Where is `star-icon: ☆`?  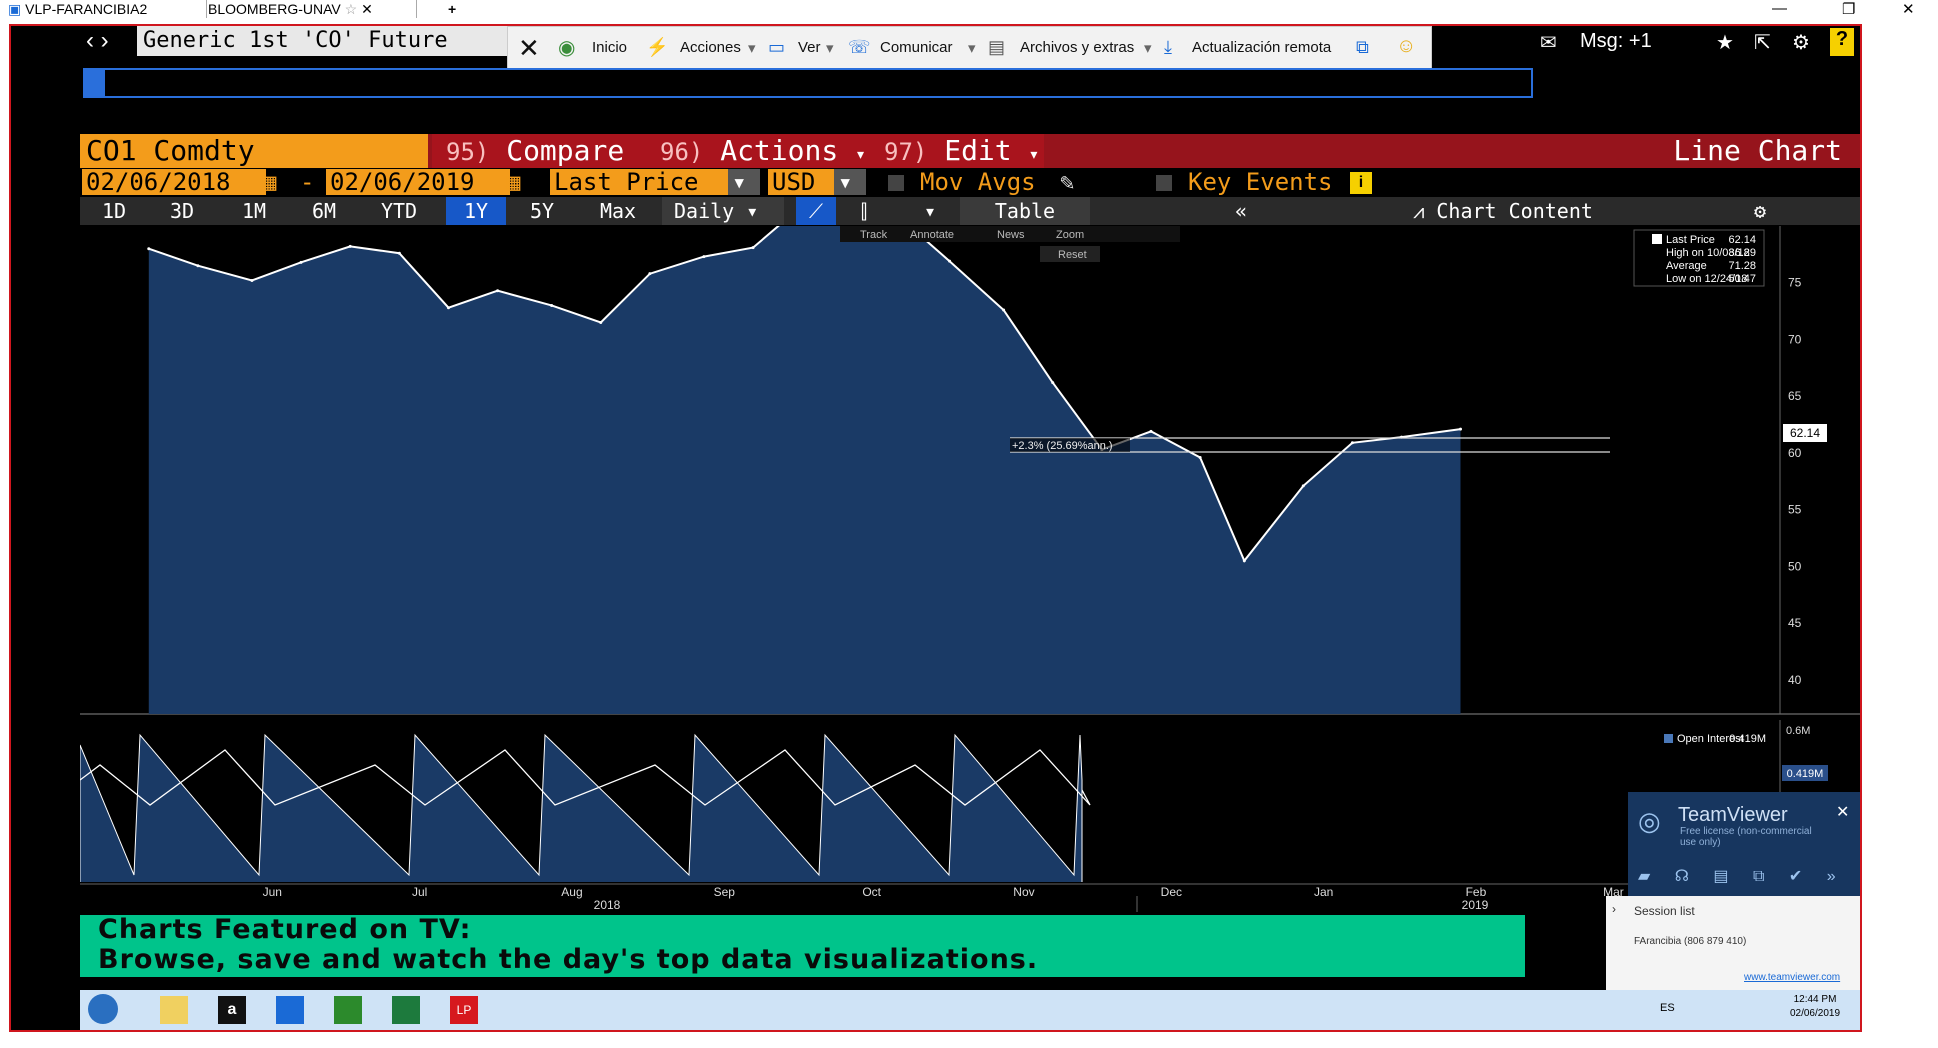 star-icon: ☆ is located at coordinates (351, 9).